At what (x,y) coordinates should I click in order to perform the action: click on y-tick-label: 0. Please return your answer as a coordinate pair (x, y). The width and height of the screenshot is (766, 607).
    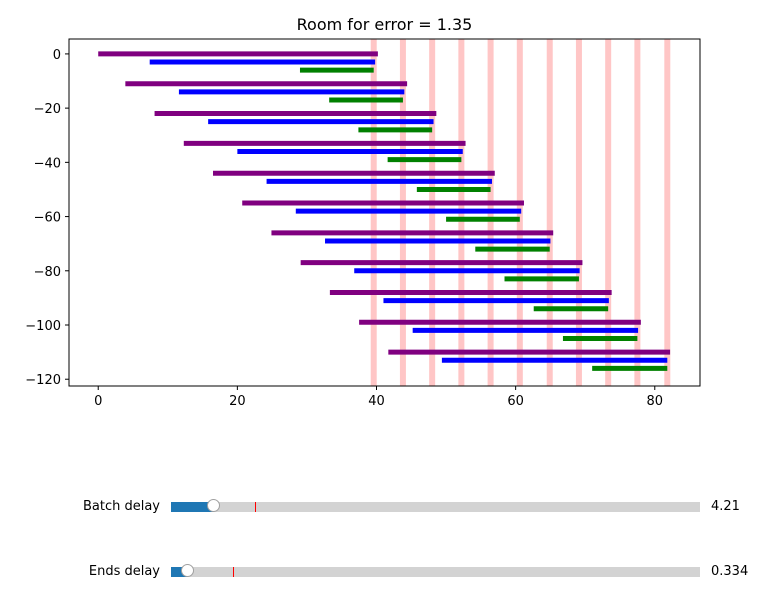
    Looking at the image, I should click on (57, 55).